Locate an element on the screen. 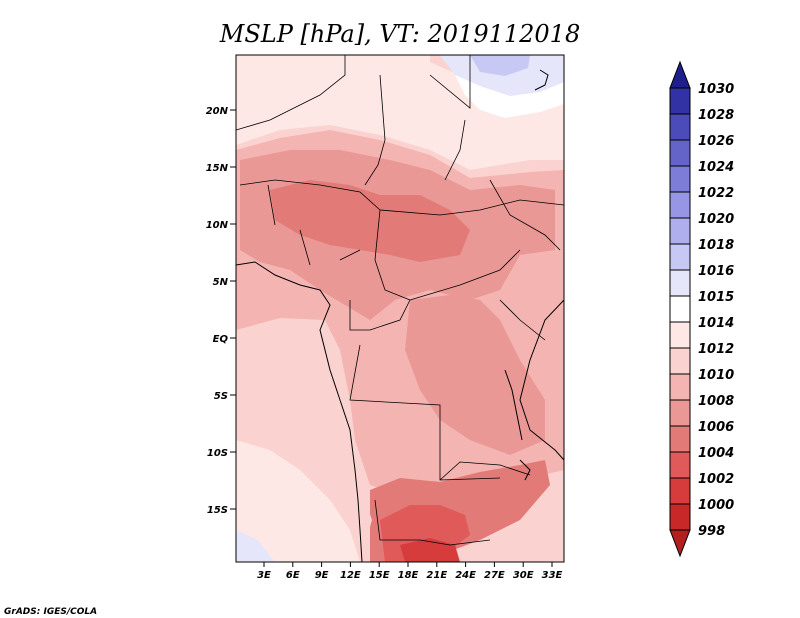 Image resolution: width=800 pixels, height=618 pixels. y-tick-label: 15S is located at coordinates (217, 510).